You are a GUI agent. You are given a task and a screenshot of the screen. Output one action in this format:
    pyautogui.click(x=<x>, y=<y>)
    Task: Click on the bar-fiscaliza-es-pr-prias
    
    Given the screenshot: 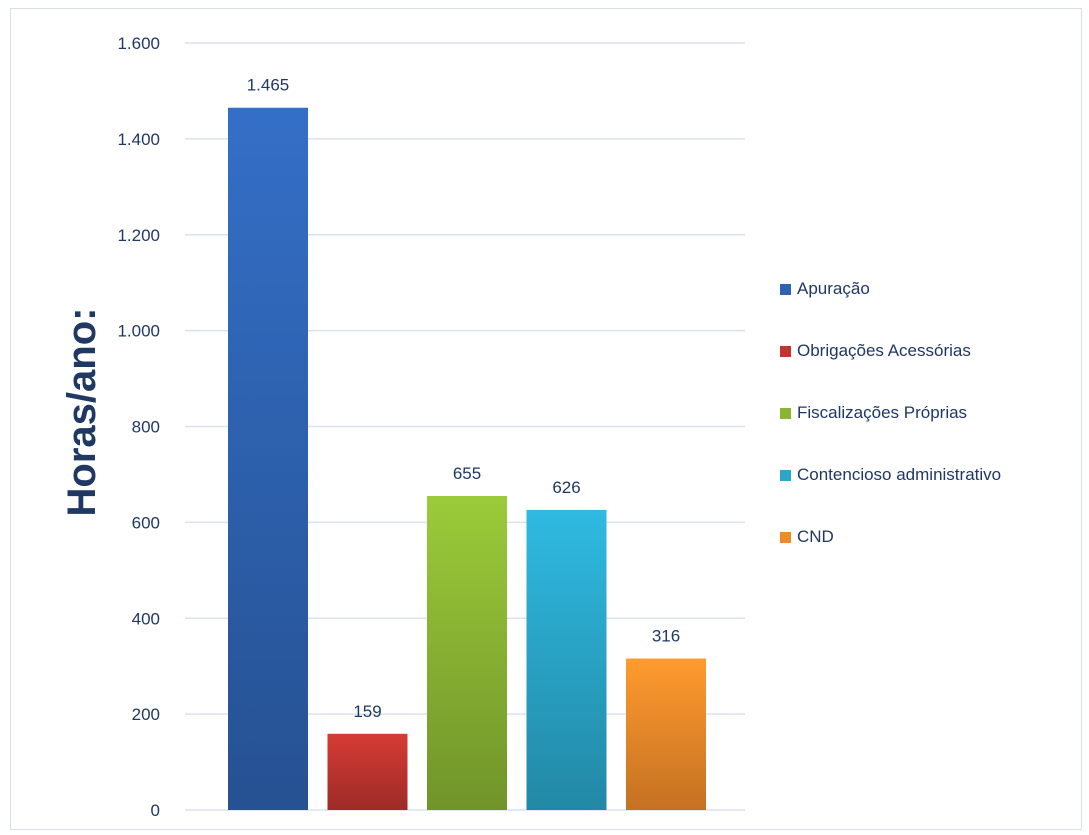 What is the action you would take?
    pyautogui.click(x=467, y=653)
    